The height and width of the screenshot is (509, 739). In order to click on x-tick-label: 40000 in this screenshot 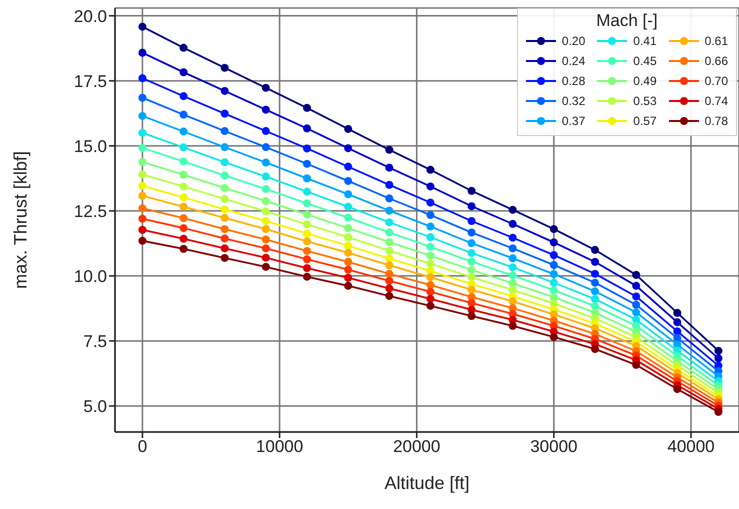, I will do `click(691, 446)`.